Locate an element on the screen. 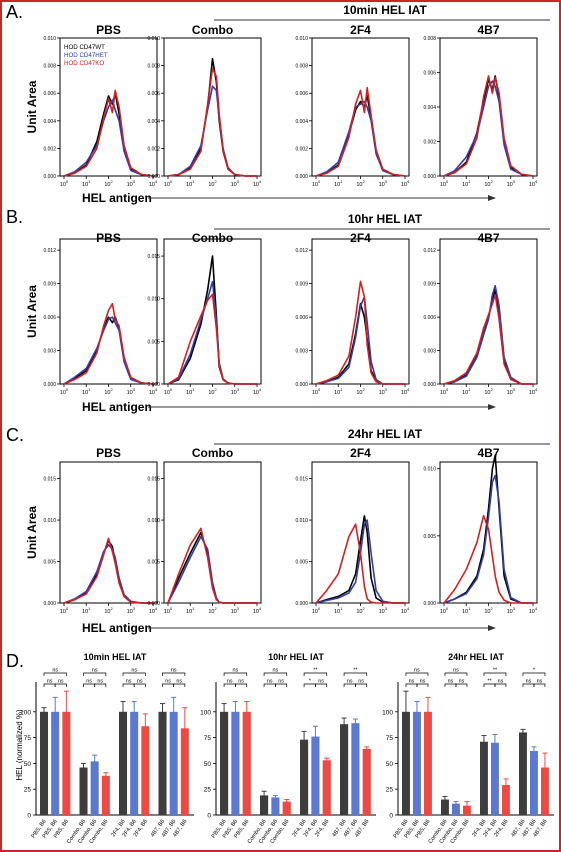 Image resolution: width=561 pixels, height=852 pixels. histogram-title: Combo is located at coordinates (212, 30).